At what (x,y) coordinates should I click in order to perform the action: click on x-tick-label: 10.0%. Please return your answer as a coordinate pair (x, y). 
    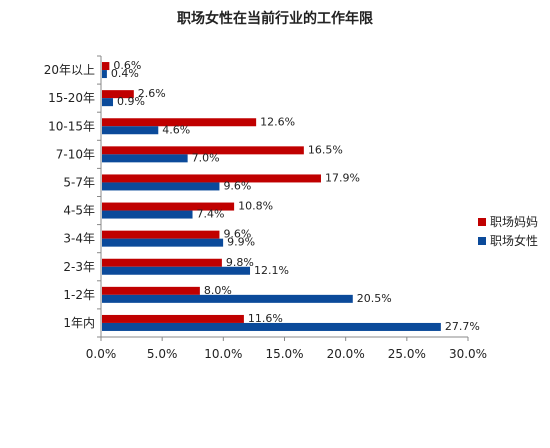
    Looking at the image, I should click on (223, 354).